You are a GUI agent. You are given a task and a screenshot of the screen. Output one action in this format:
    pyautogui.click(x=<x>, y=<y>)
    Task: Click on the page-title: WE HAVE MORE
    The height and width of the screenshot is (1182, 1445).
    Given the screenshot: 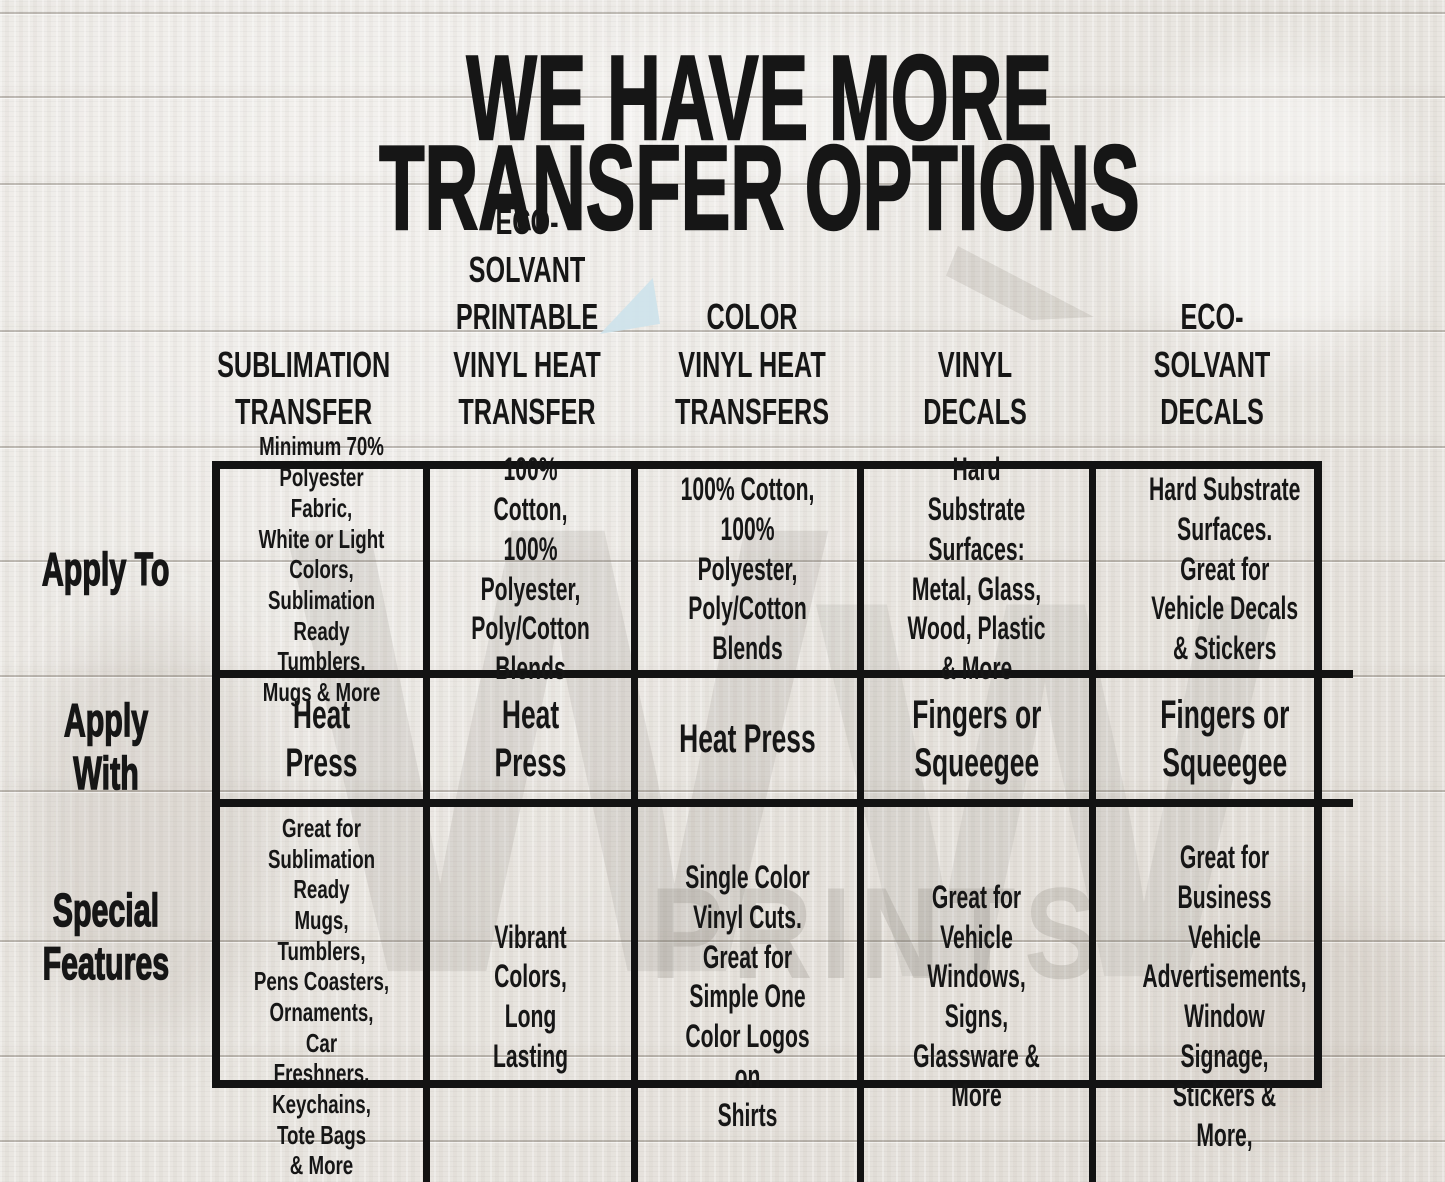 What is the action you would take?
    pyautogui.click(x=722, y=98)
    